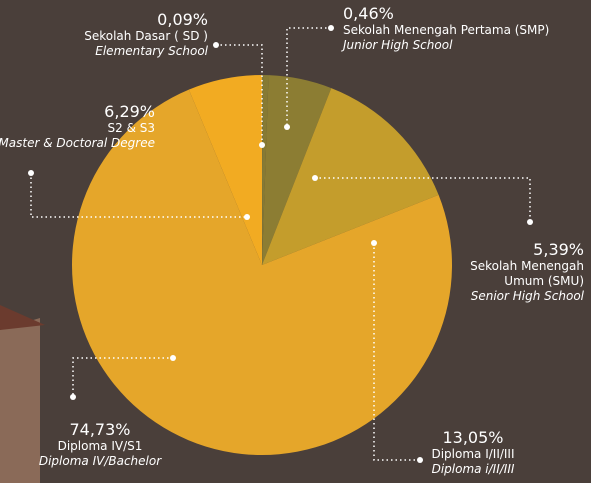  I want to click on pct: 13,05%, so click(473, 437).